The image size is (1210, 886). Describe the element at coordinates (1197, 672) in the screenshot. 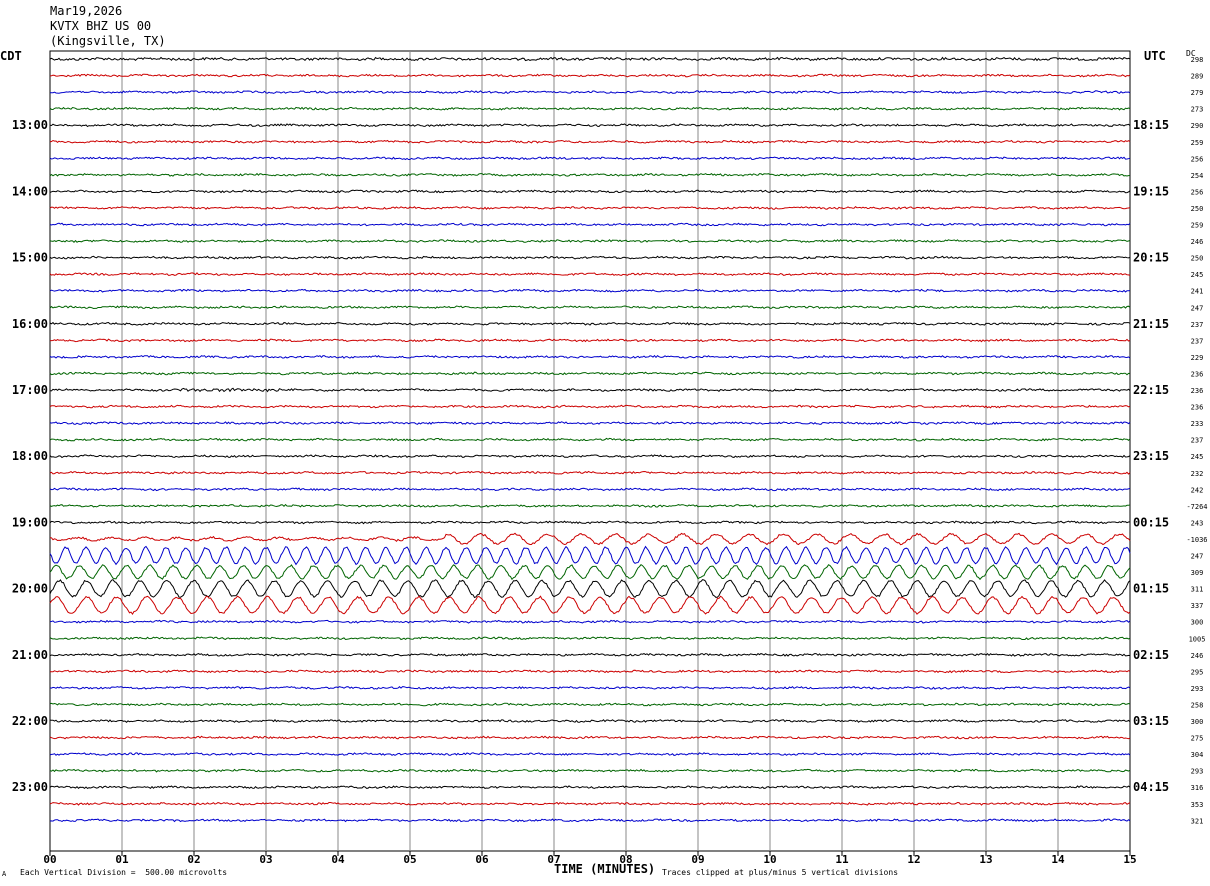

I see `dc-offset-label: 295` at that location.